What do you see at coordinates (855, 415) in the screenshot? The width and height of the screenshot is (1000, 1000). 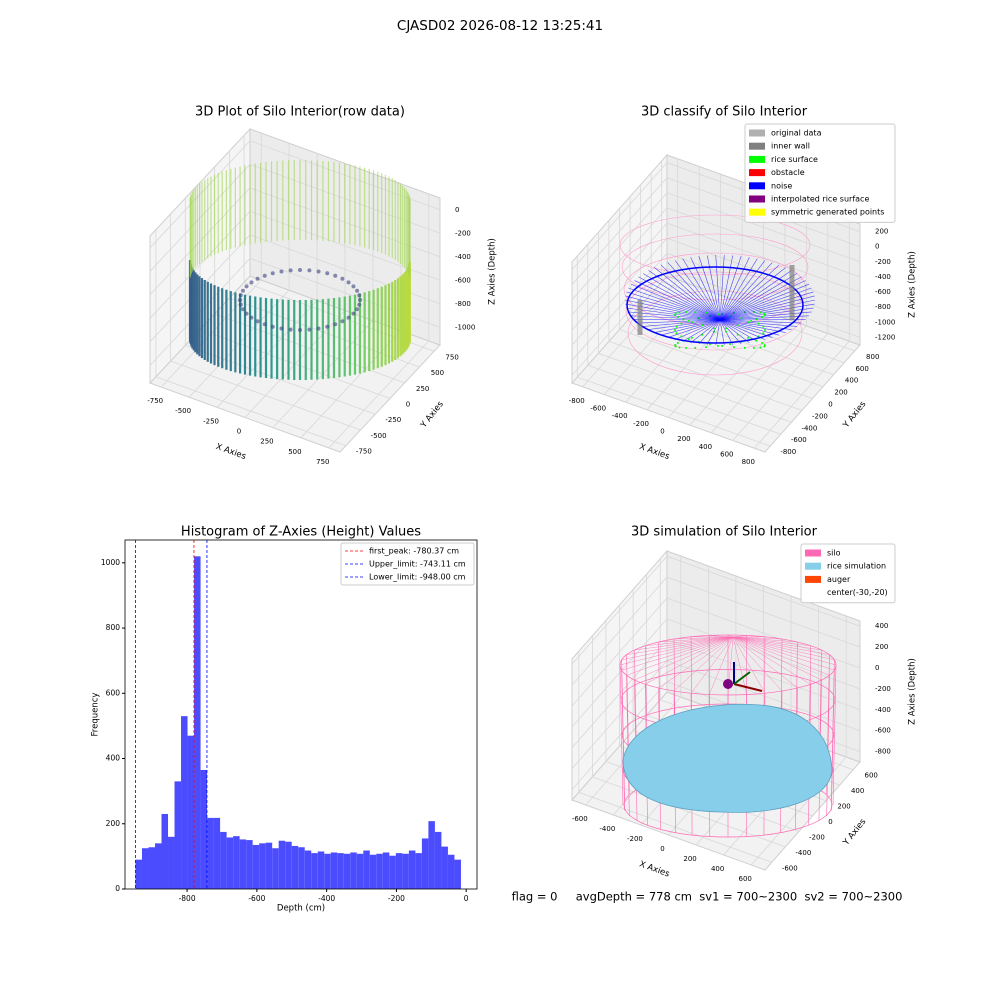 I see `y-axis-label: Y Axies` at bounding box center [855, 415].